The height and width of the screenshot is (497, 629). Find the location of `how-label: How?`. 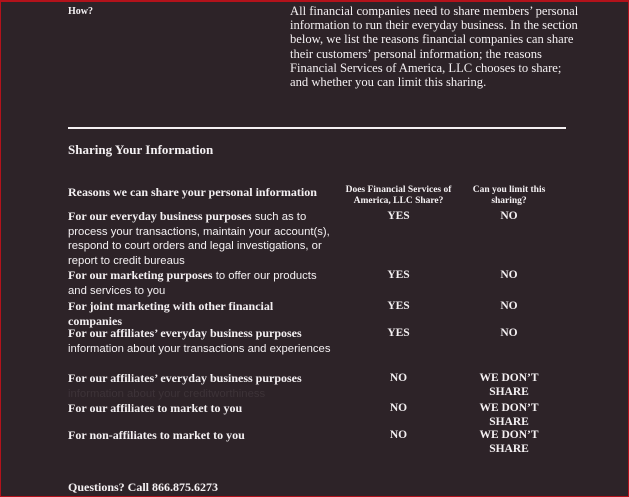

how-label: How? is located at coordinates (80, 11).